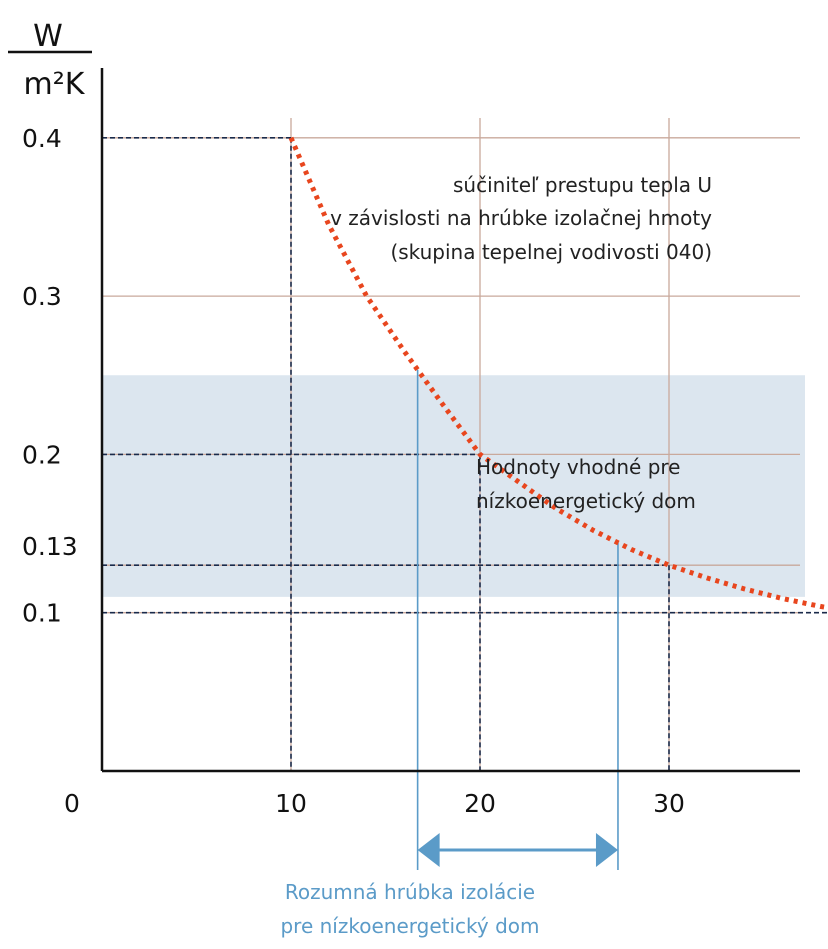 This screenshot has height=949, width=828. I want to click on x-origin-label: 0, so click(72, 803).